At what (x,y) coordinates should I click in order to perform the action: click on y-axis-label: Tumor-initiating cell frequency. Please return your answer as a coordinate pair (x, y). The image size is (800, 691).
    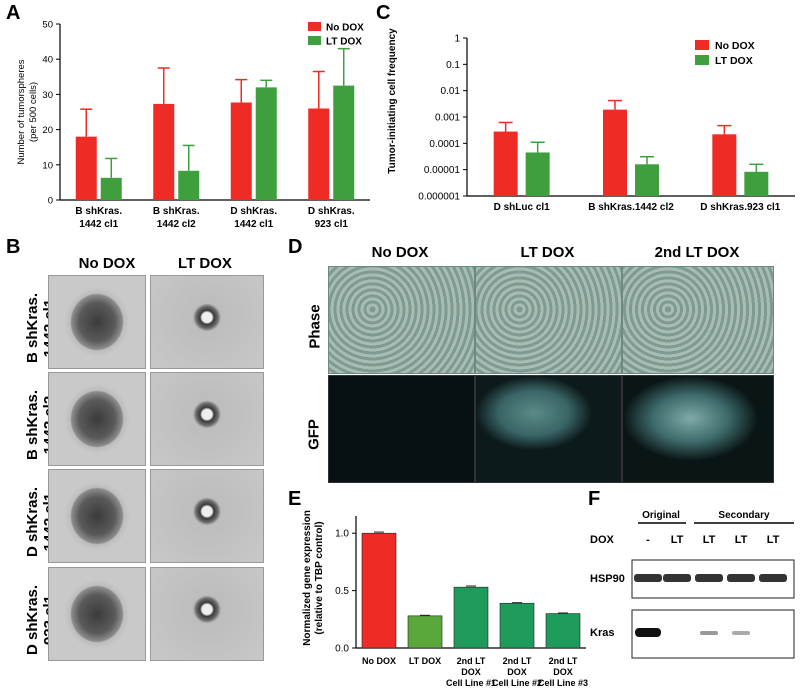
    Looking at the image, I should click on (392, 101).